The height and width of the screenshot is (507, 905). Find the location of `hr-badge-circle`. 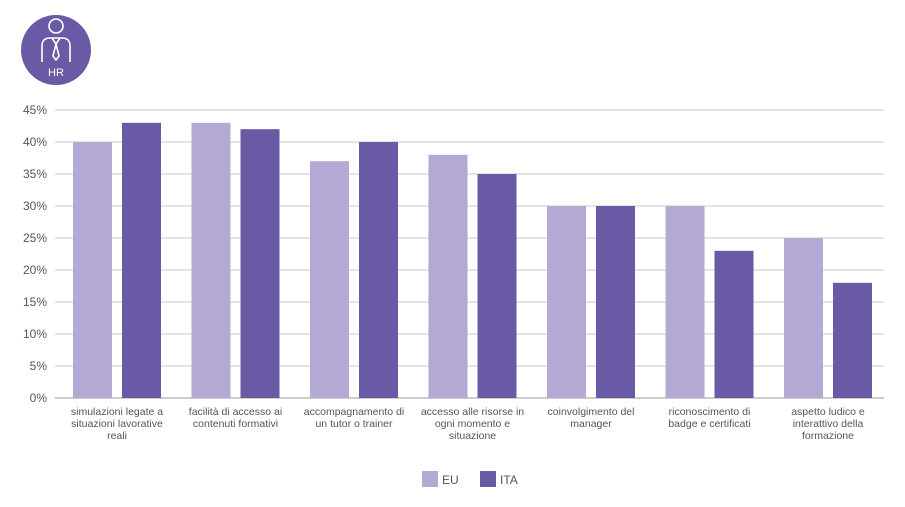

hr-badge-circle is located at coordinates (56, 50).